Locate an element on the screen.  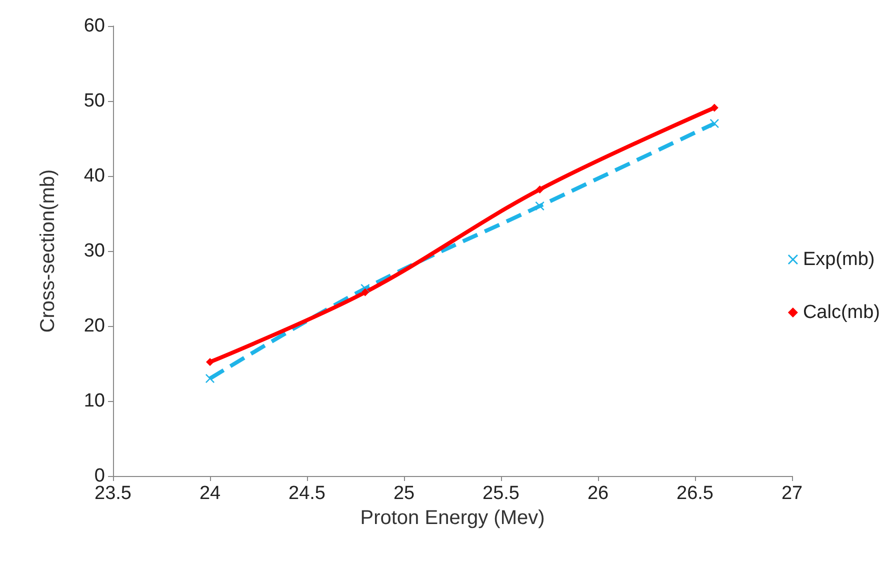
x-tick-label: 25.5 is located at coordinates (501, 493).